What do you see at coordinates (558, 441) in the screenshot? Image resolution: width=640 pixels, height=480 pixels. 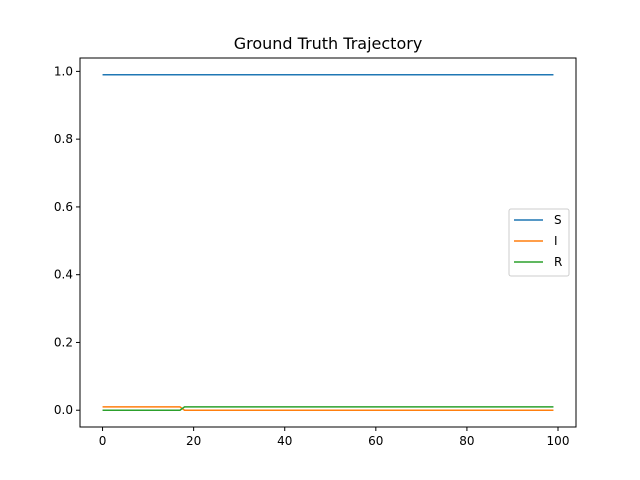 I see `x-tick-label: 100` at bounding box center [558, 441].